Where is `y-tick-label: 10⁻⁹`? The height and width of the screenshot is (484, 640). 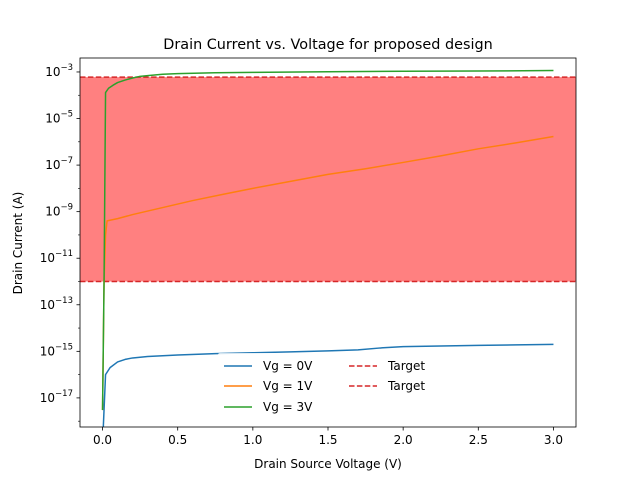 y-tick-label: 10⁻⁹ is located at coordinates (59, 211).